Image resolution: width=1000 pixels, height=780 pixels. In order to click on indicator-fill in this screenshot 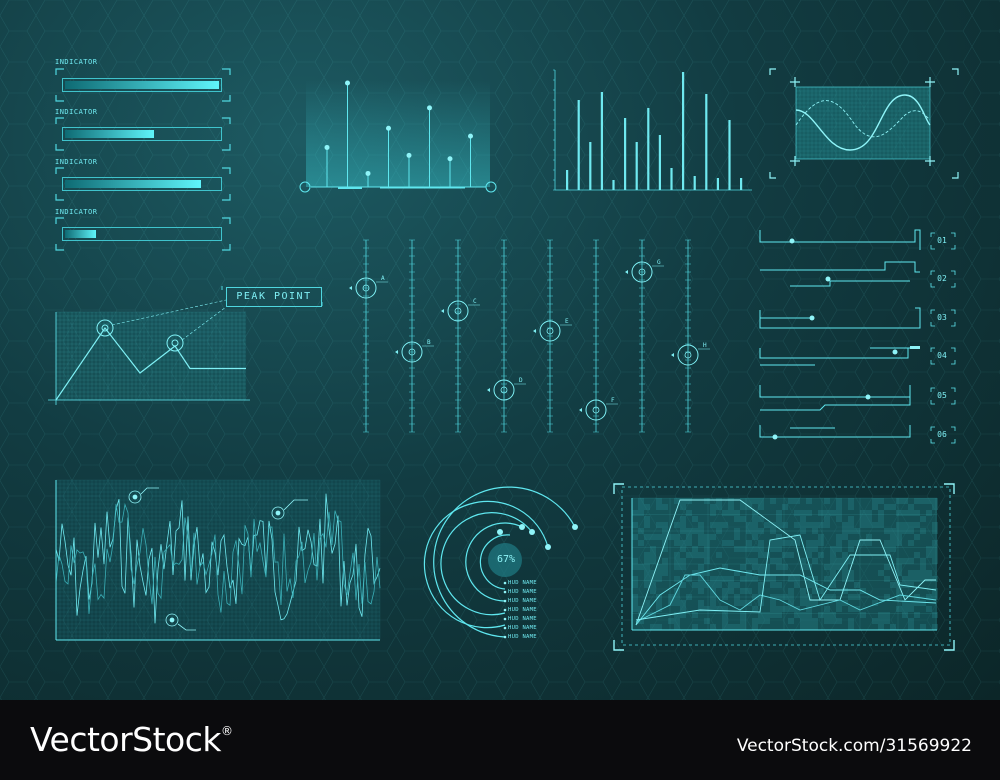, I will do `click(110, 134)`.